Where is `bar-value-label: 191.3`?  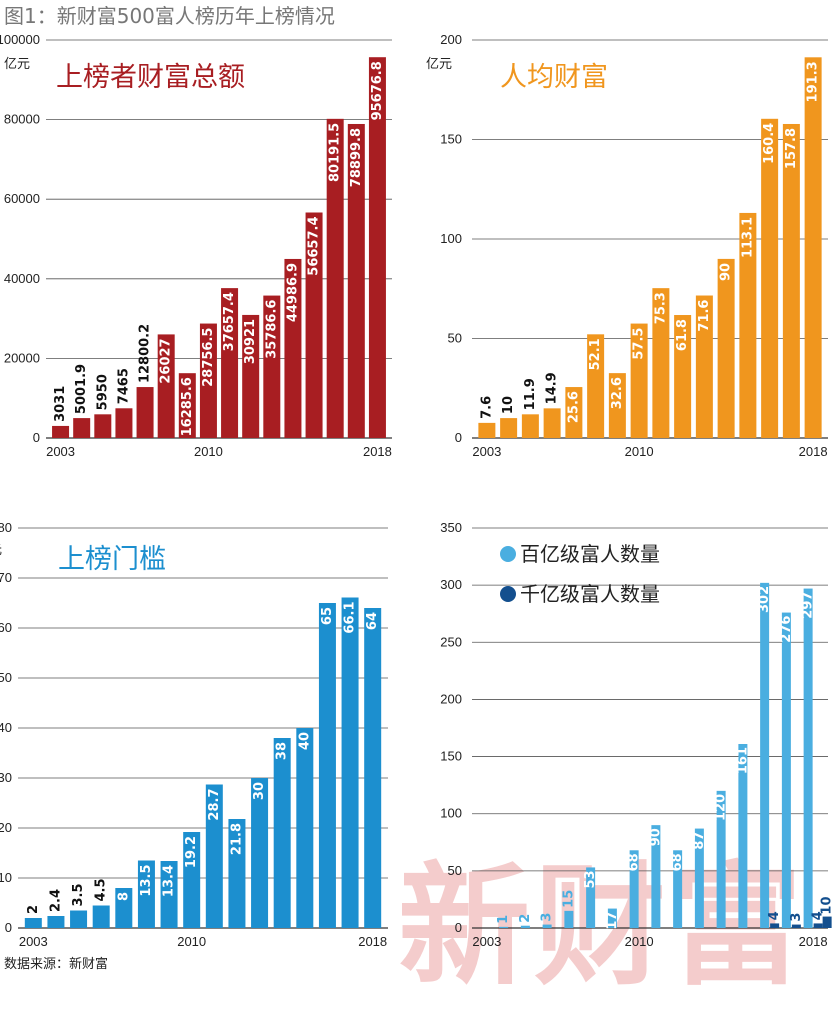 bar-value-label: 191.3 is located at coordinates (813, 81).